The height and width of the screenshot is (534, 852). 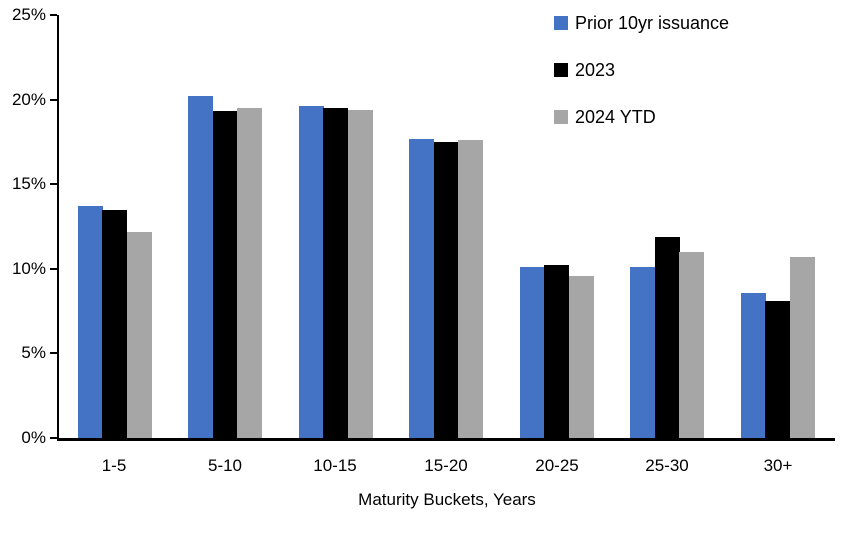 I want to click on x-tick-label: 25-30, so click(x=667, y=465).